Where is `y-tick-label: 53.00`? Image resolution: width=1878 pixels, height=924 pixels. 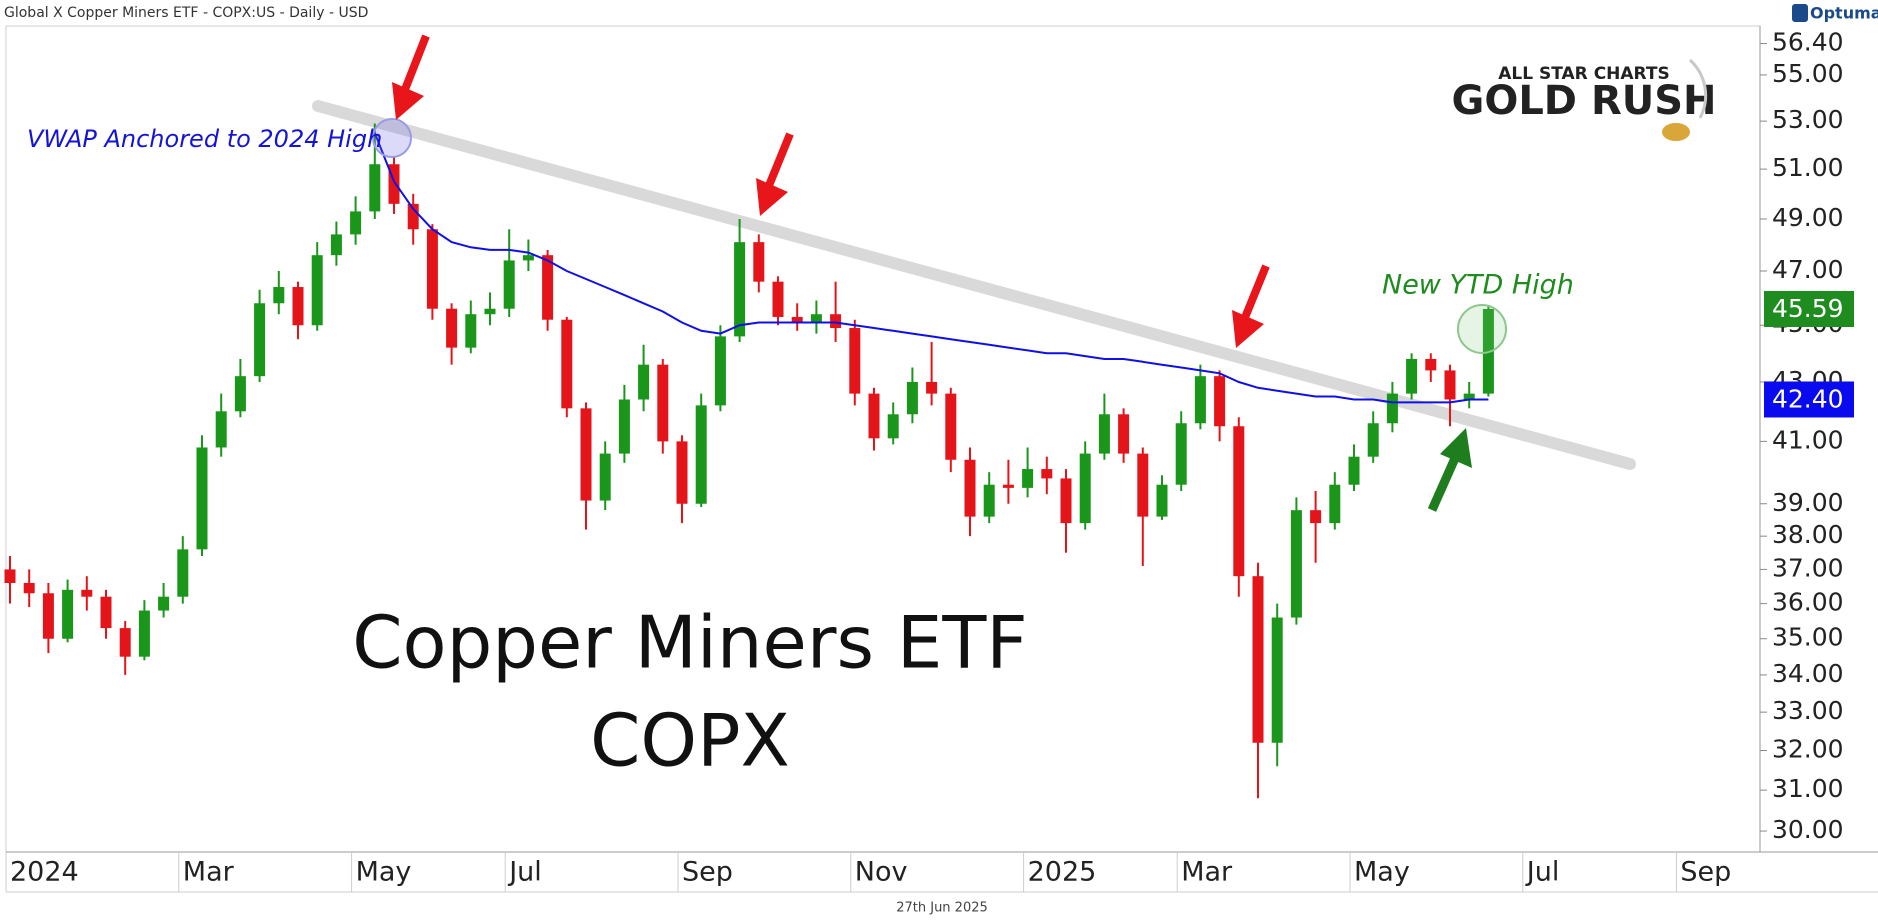
y-tick-label: 53.00 is located at coordinates (1808, 119).